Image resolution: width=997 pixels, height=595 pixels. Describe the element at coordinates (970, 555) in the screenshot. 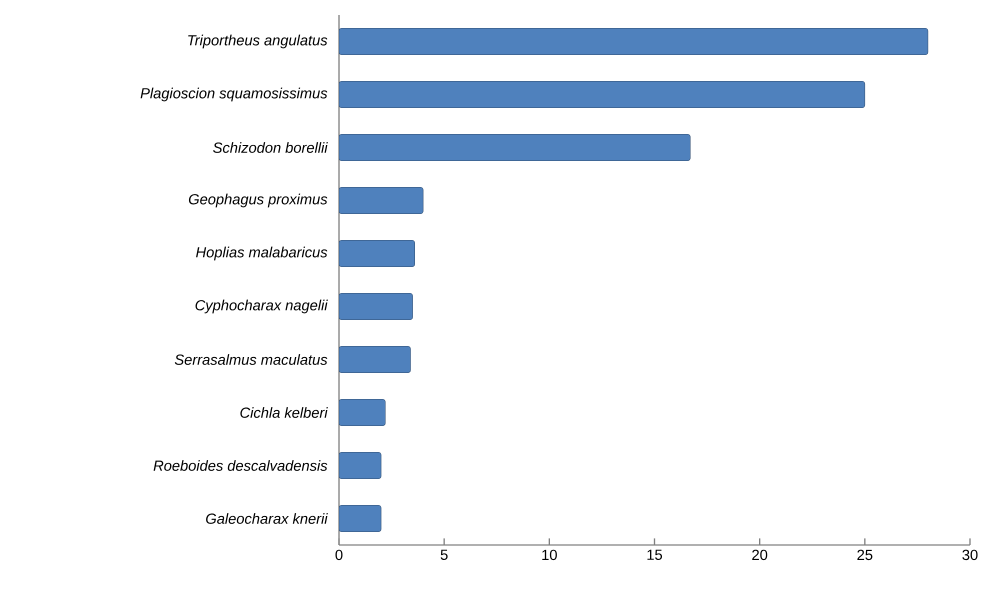

I see `x-tick-label: 30` at that location.